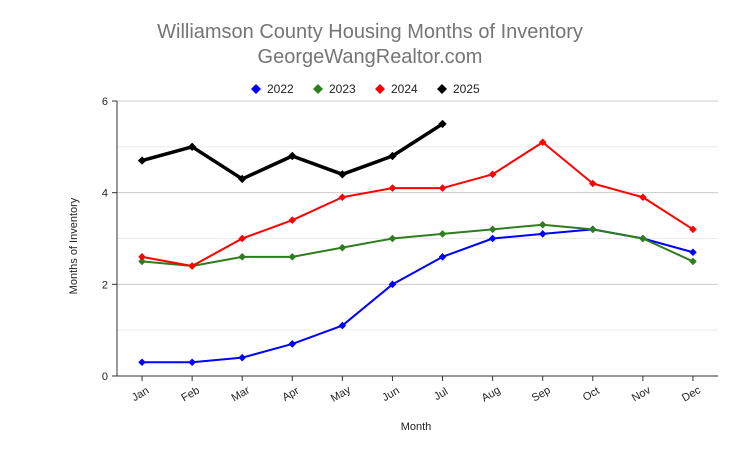  I want to click on x-tick-label: Mar, so click(241, 394).